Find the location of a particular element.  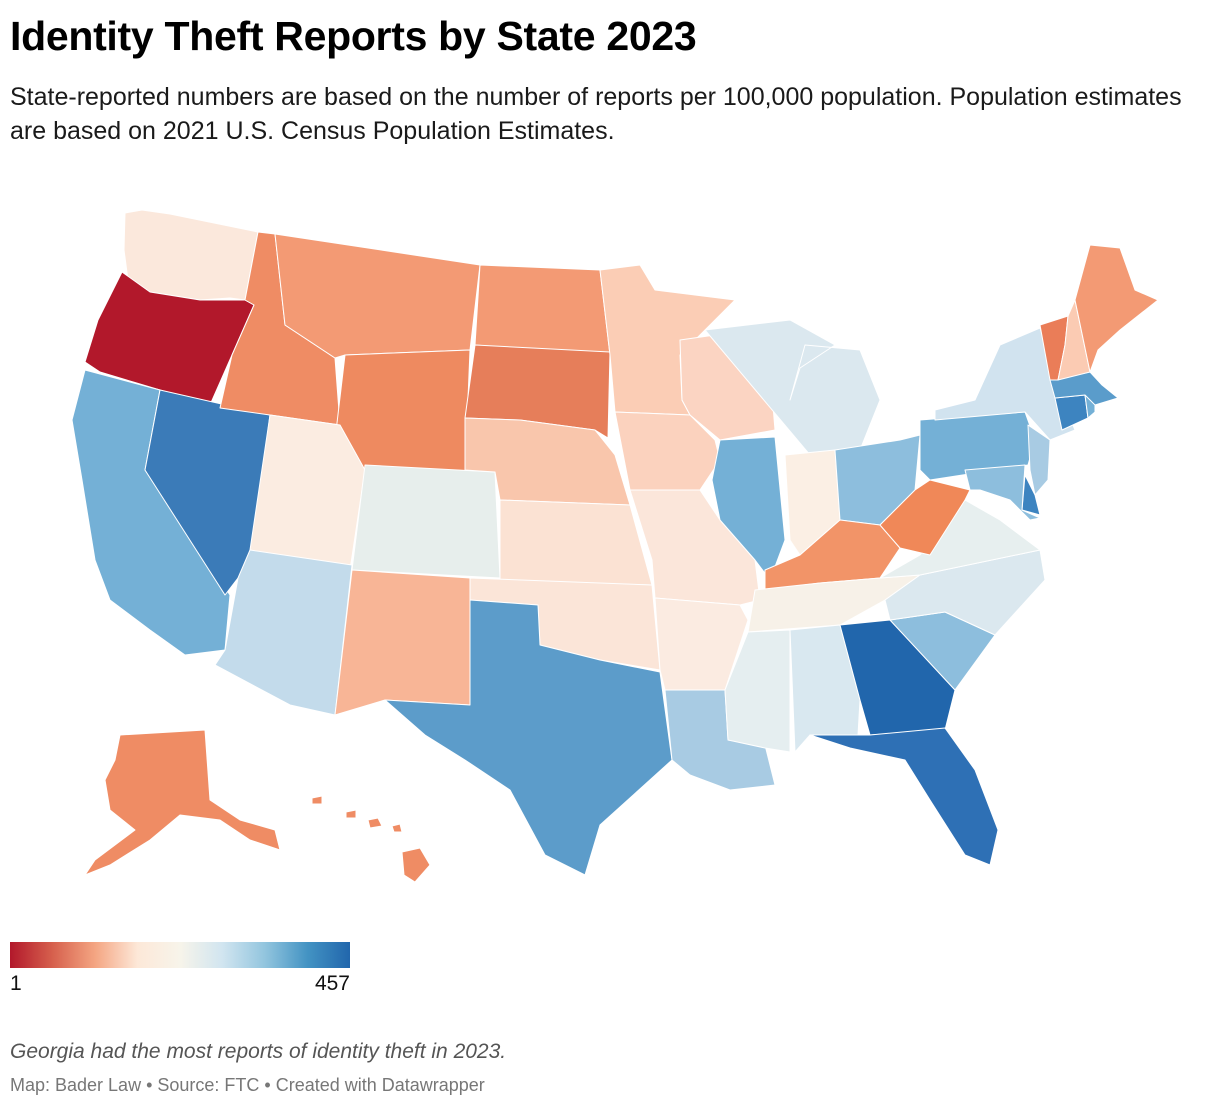

state-VA is located at coordinates (960, 539).